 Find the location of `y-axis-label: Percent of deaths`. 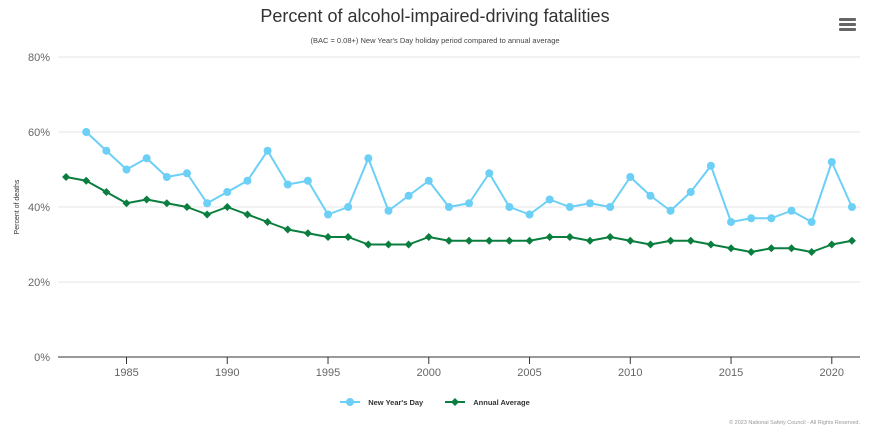

y-axis-label: Percent of deaths is located at coordinates (17, 206).